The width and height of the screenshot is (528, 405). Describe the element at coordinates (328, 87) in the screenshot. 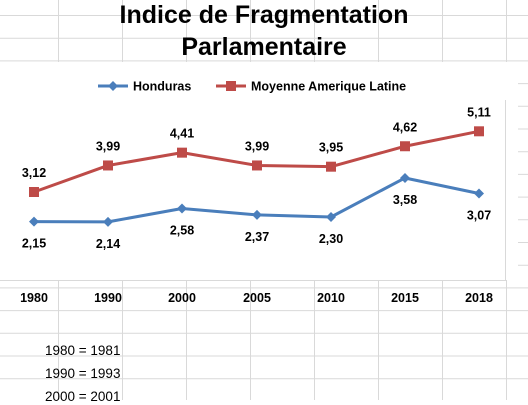

I see `legend-label: Moyenne Amerique Latine` at that location.